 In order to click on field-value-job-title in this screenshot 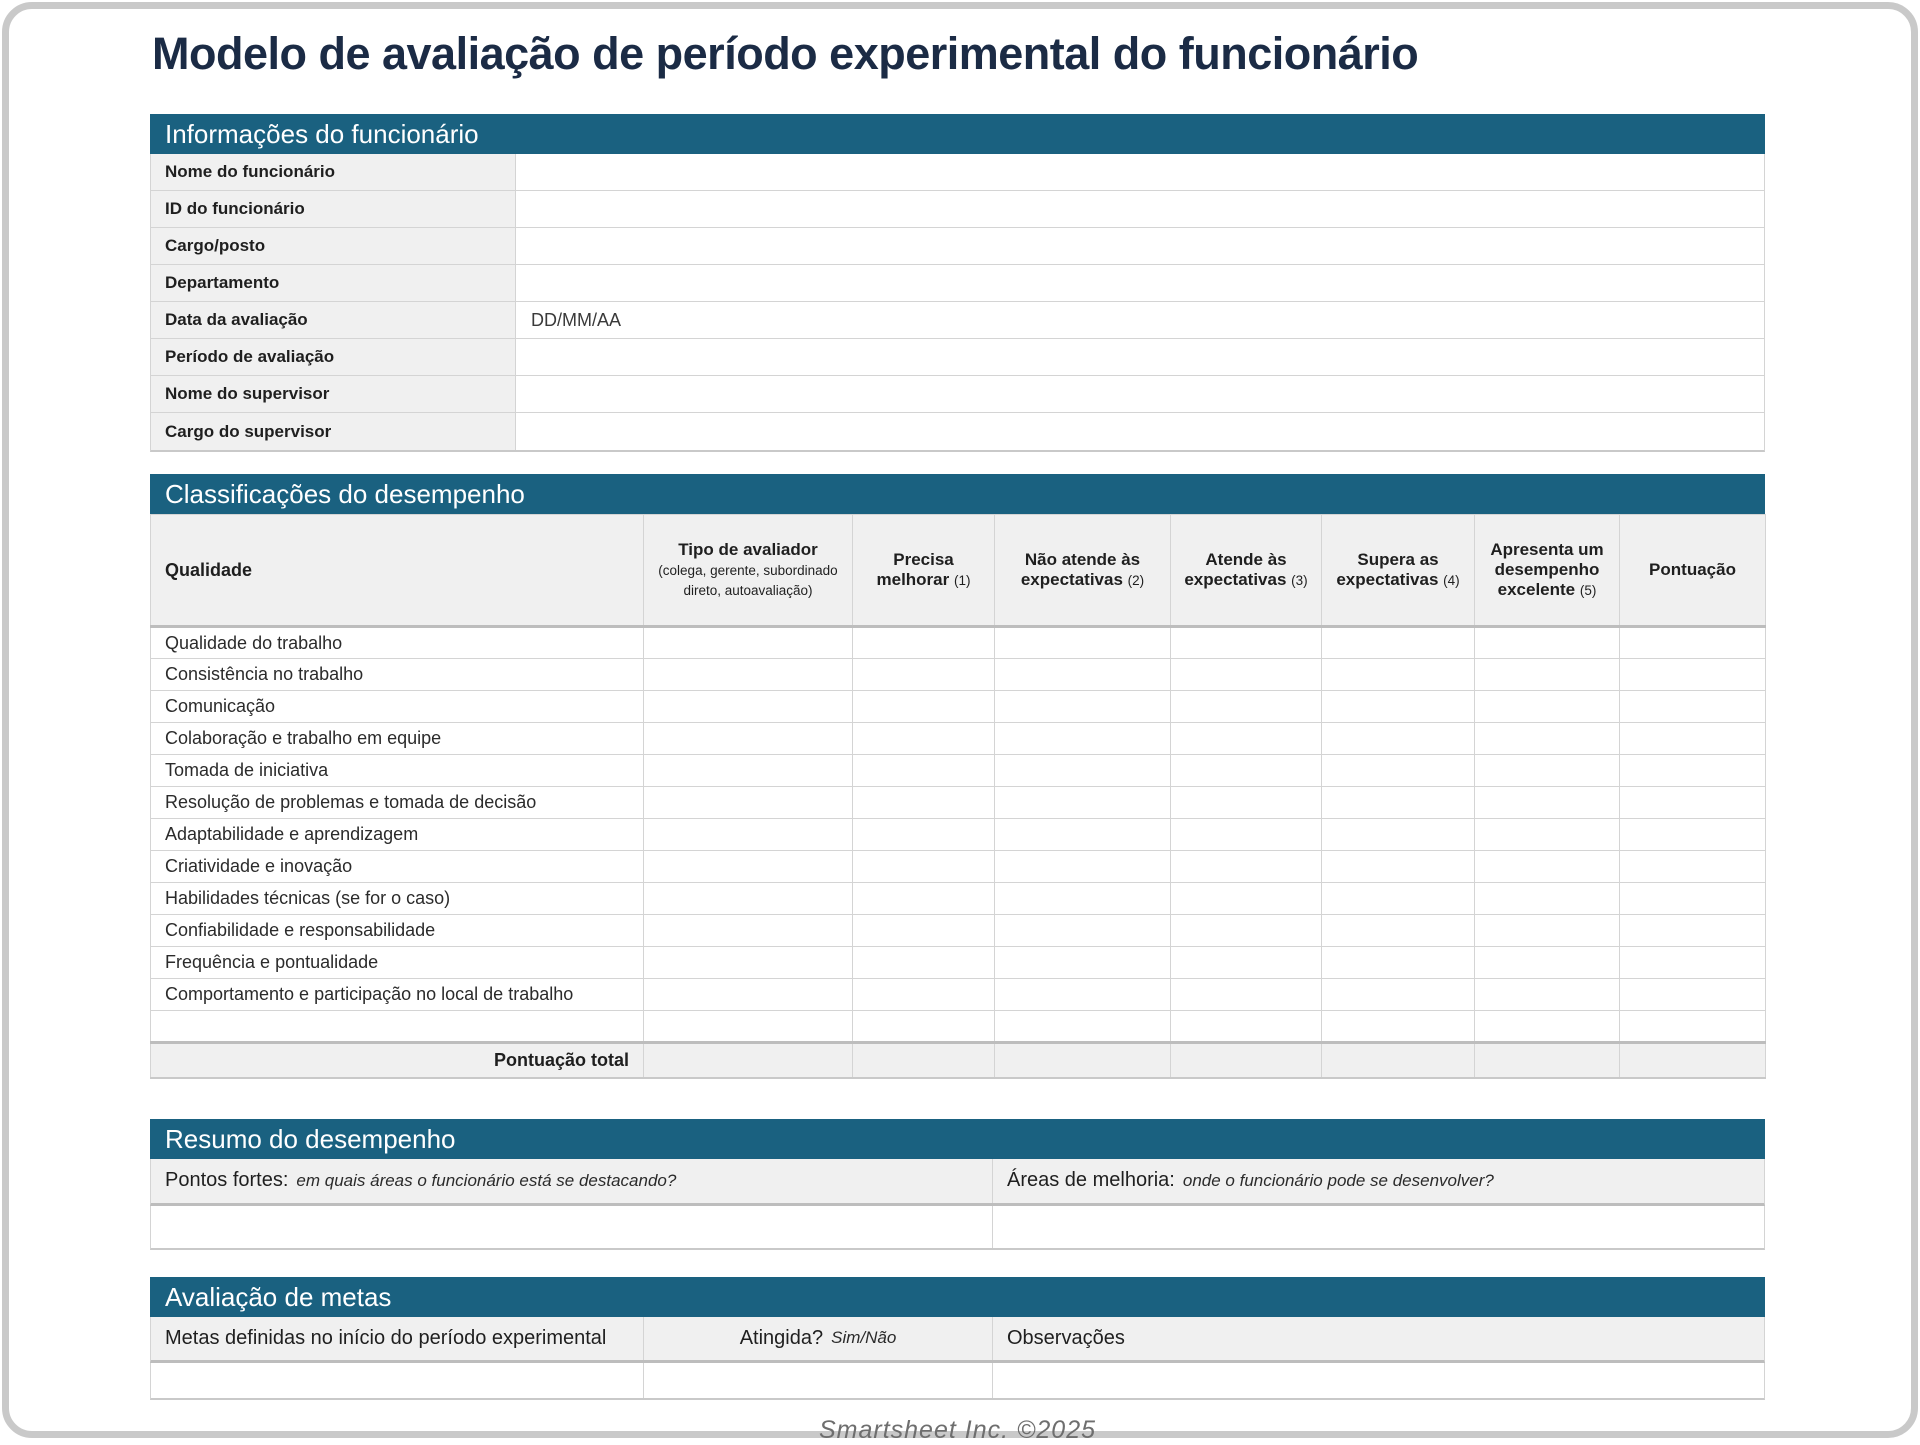, I will do `click(1140, 246)`.